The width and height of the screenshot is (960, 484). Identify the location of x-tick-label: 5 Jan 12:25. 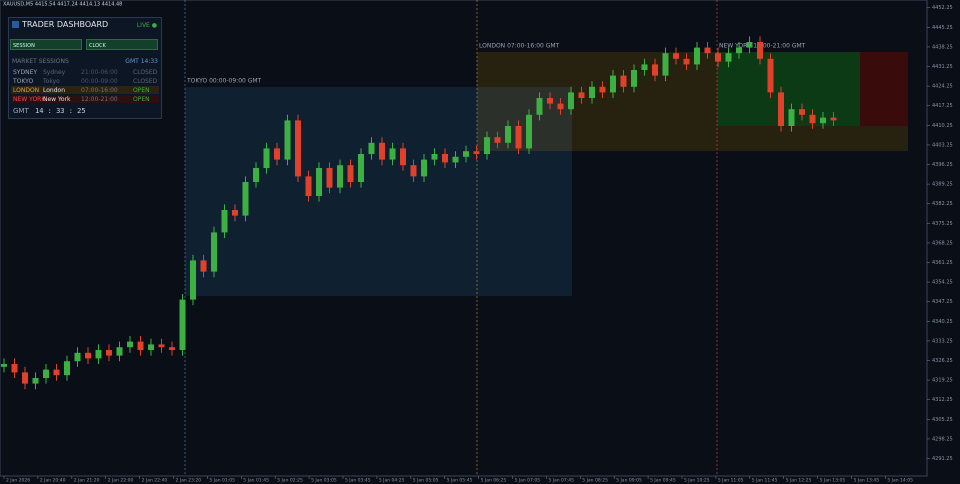
(799, 481).